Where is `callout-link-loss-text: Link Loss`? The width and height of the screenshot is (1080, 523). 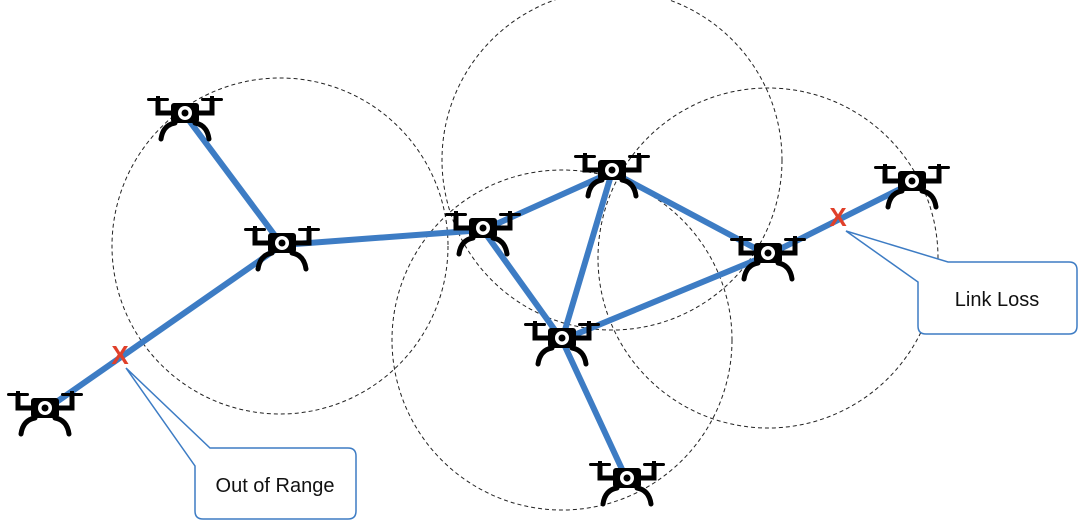
callout-link-loss-text: Link Loss is located at coordinates (997, 300).